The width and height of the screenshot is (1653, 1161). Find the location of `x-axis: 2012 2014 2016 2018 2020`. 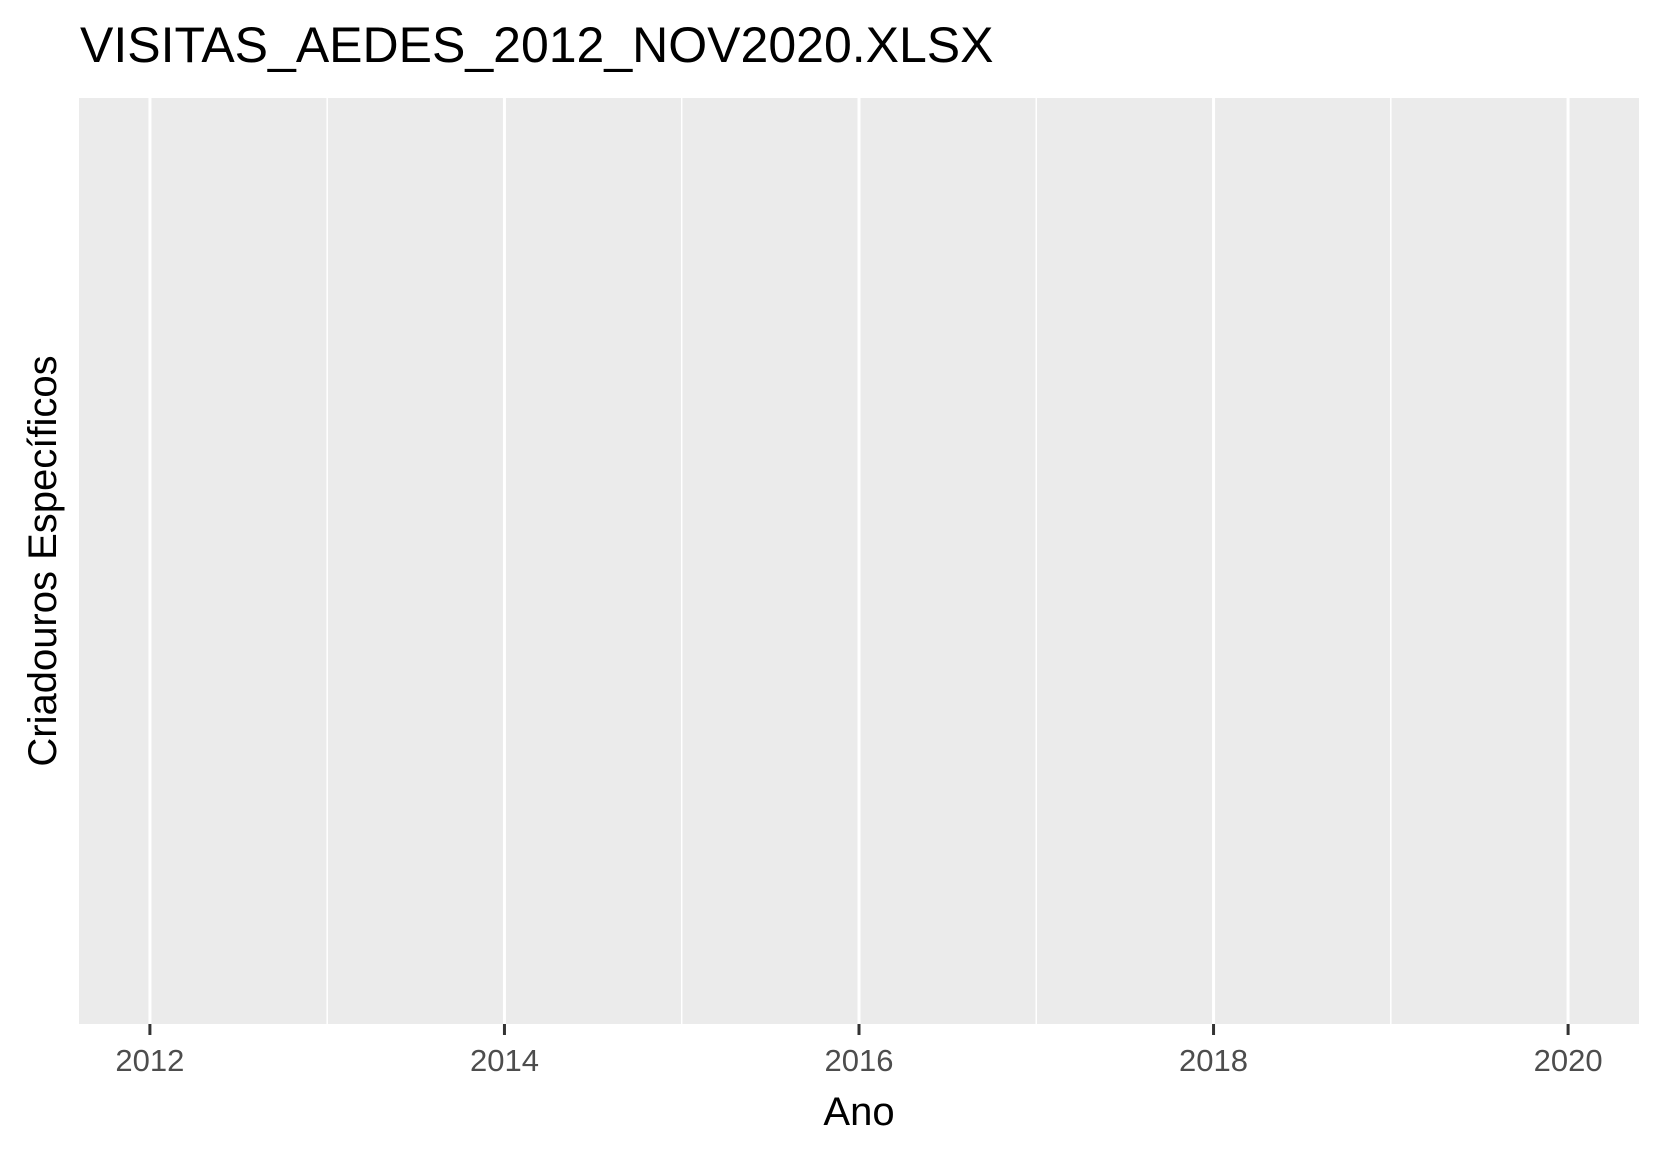

x-axis: 2012 2014 2016 2018 2020 is located at coordinates (859, 1051).